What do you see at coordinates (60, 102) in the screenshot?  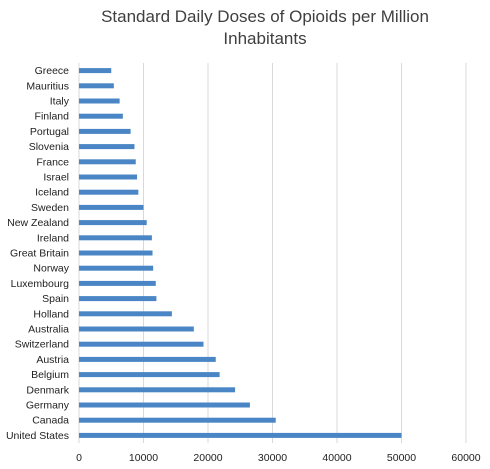 I see `category-label: Italy` at bounding box center [60, 102].